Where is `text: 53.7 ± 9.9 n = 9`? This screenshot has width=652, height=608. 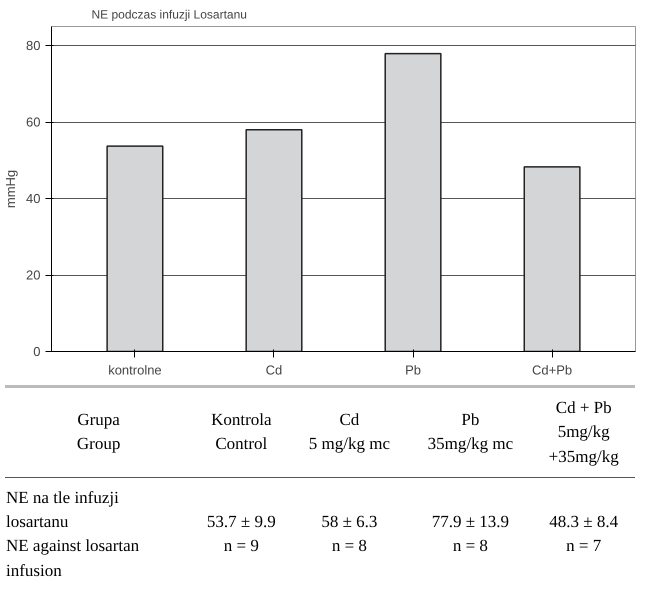 text: 53.7 ± 9.9 n = 9 is located at coordinates (241, 534).